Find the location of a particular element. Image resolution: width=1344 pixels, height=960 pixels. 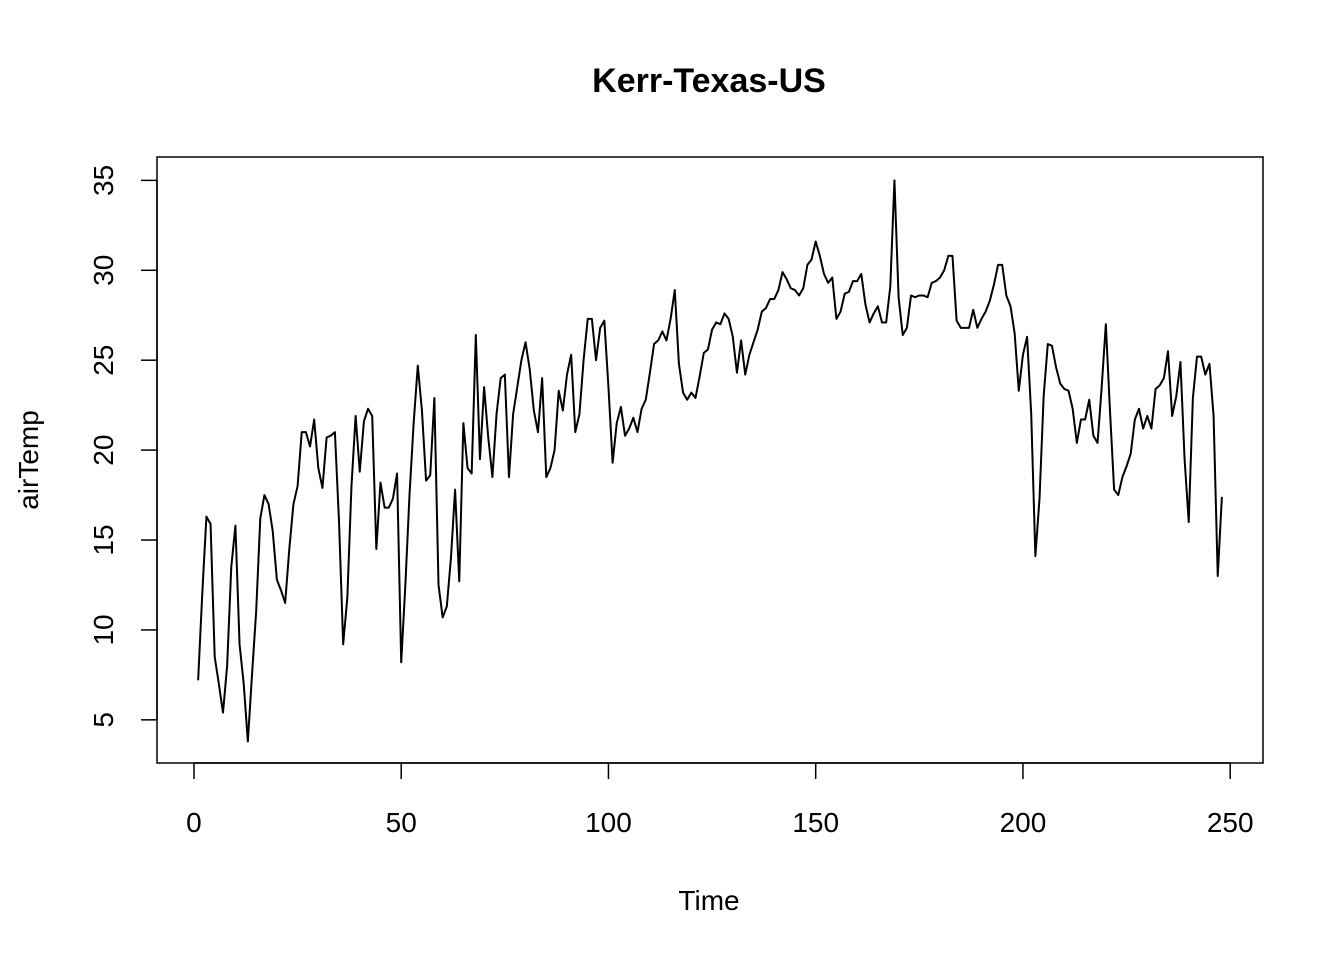

y-tick-label: 10 is located at coordinates (103, 629).